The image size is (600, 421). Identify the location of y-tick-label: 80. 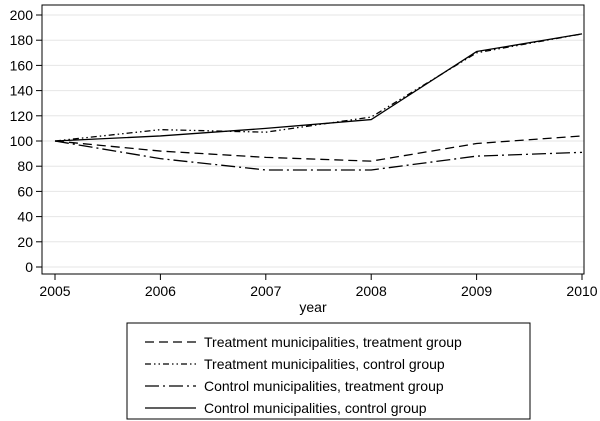
(25, 166).